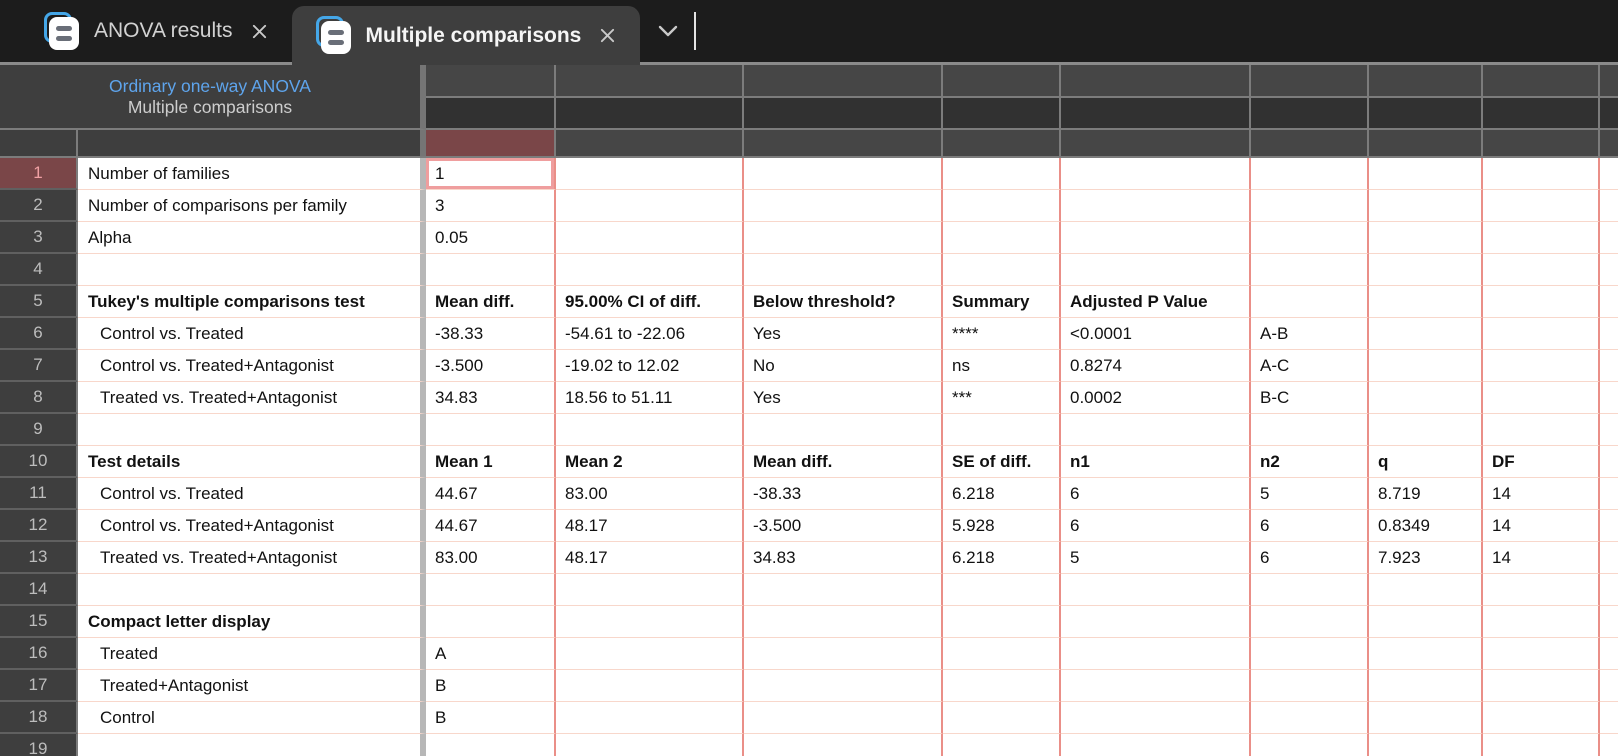 This screenshot has width=1618, height=756. What do you see at coordinates (1426, 494) in the screenshot?
I see `cell: 8.719` at bounding box center [1426, 494].